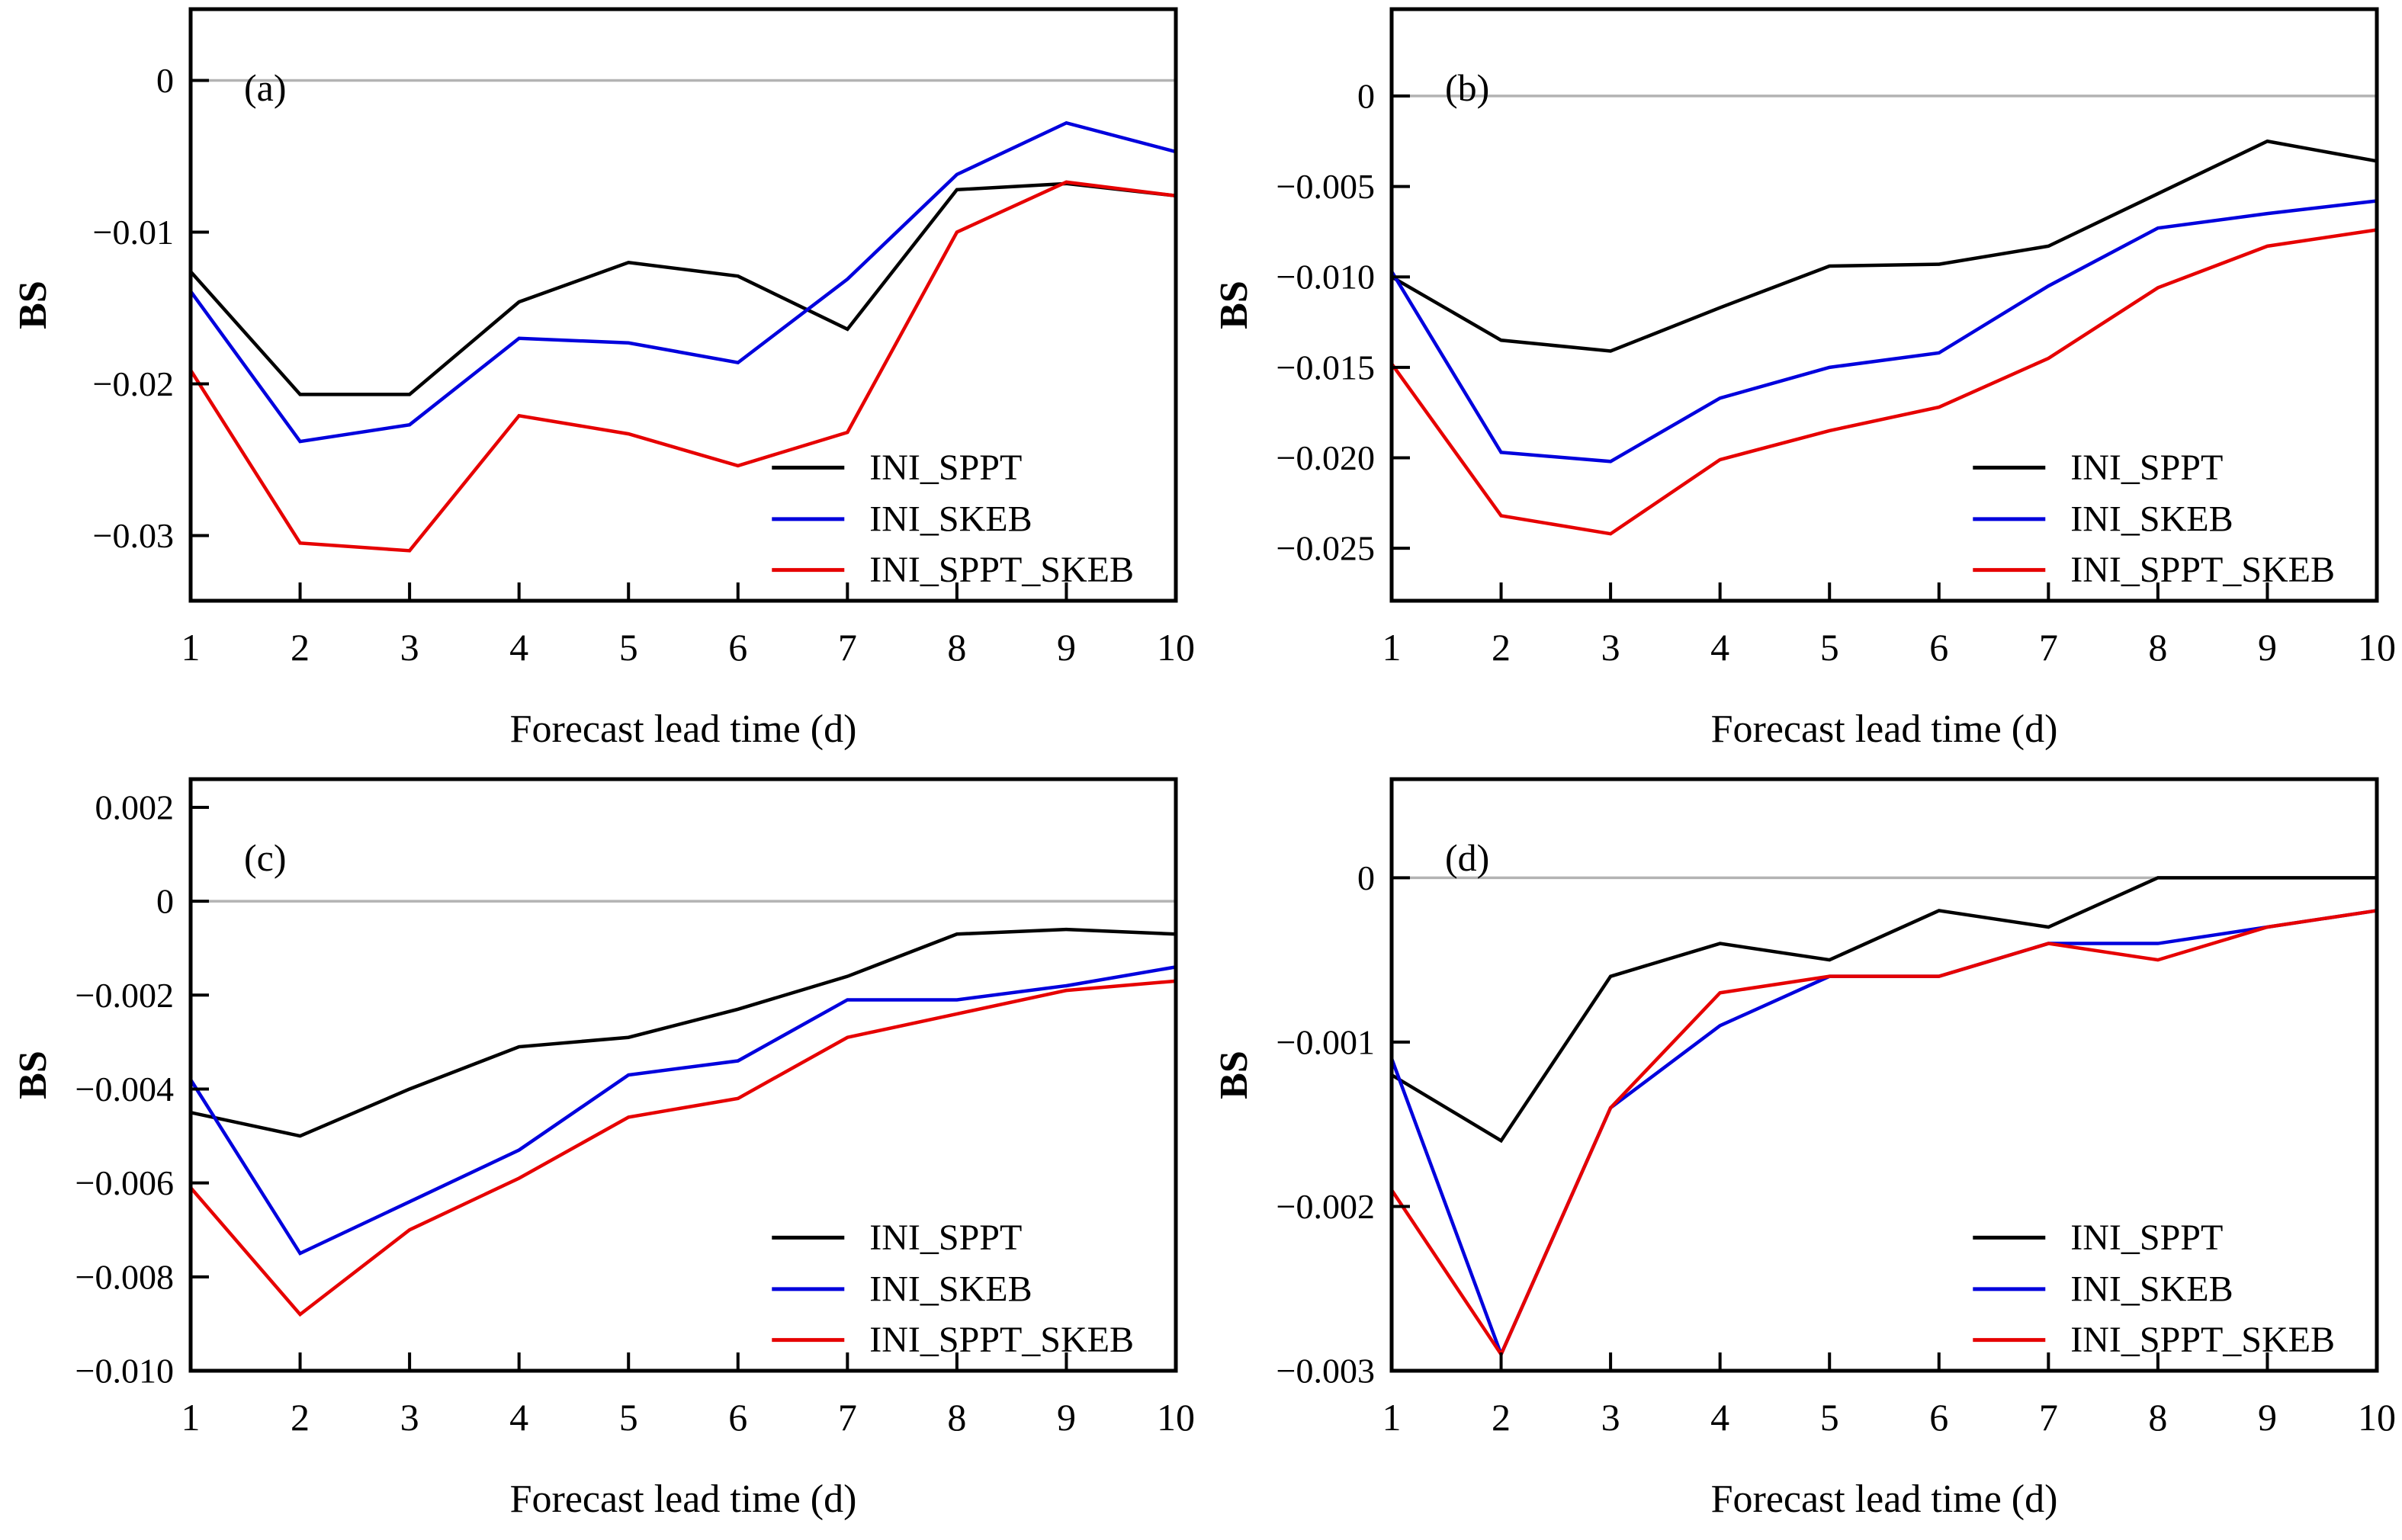  What do you see at coordinates (265, 857) in the screenshot?
I see `panel-letter: (c)` at bounding box center [265, 857].